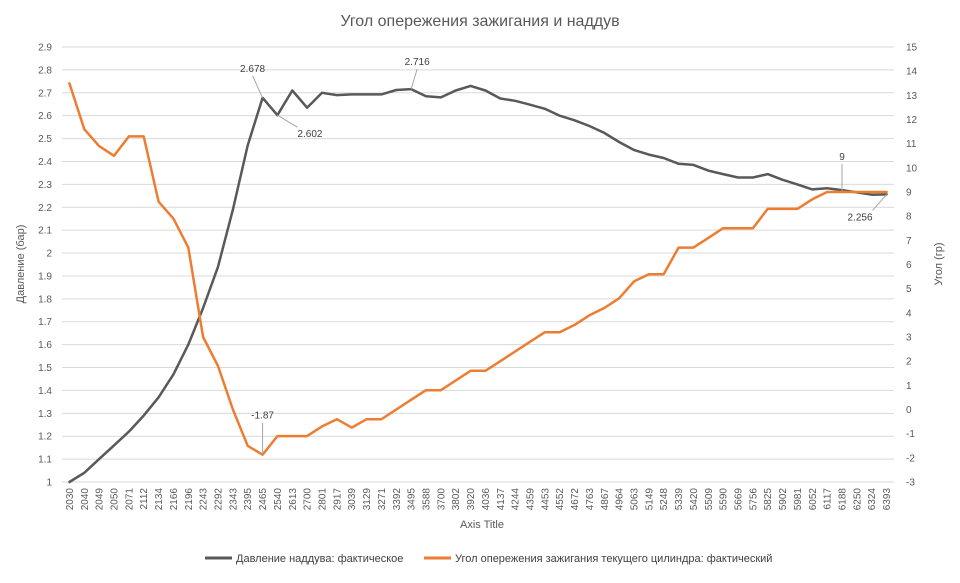  What do you see at coordinates (909, 241) in the screenshot?
I see `right-tick-label: 7` at bounding box center [909, 241].